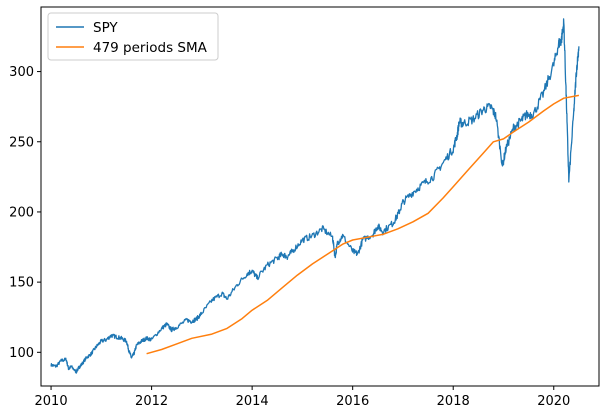 This screenshot has height=415, width=605. What do you see at coordinates (352, 401) in the screenshot?
I see `x-tick-label: 2016` at bounding box center [352, 401].